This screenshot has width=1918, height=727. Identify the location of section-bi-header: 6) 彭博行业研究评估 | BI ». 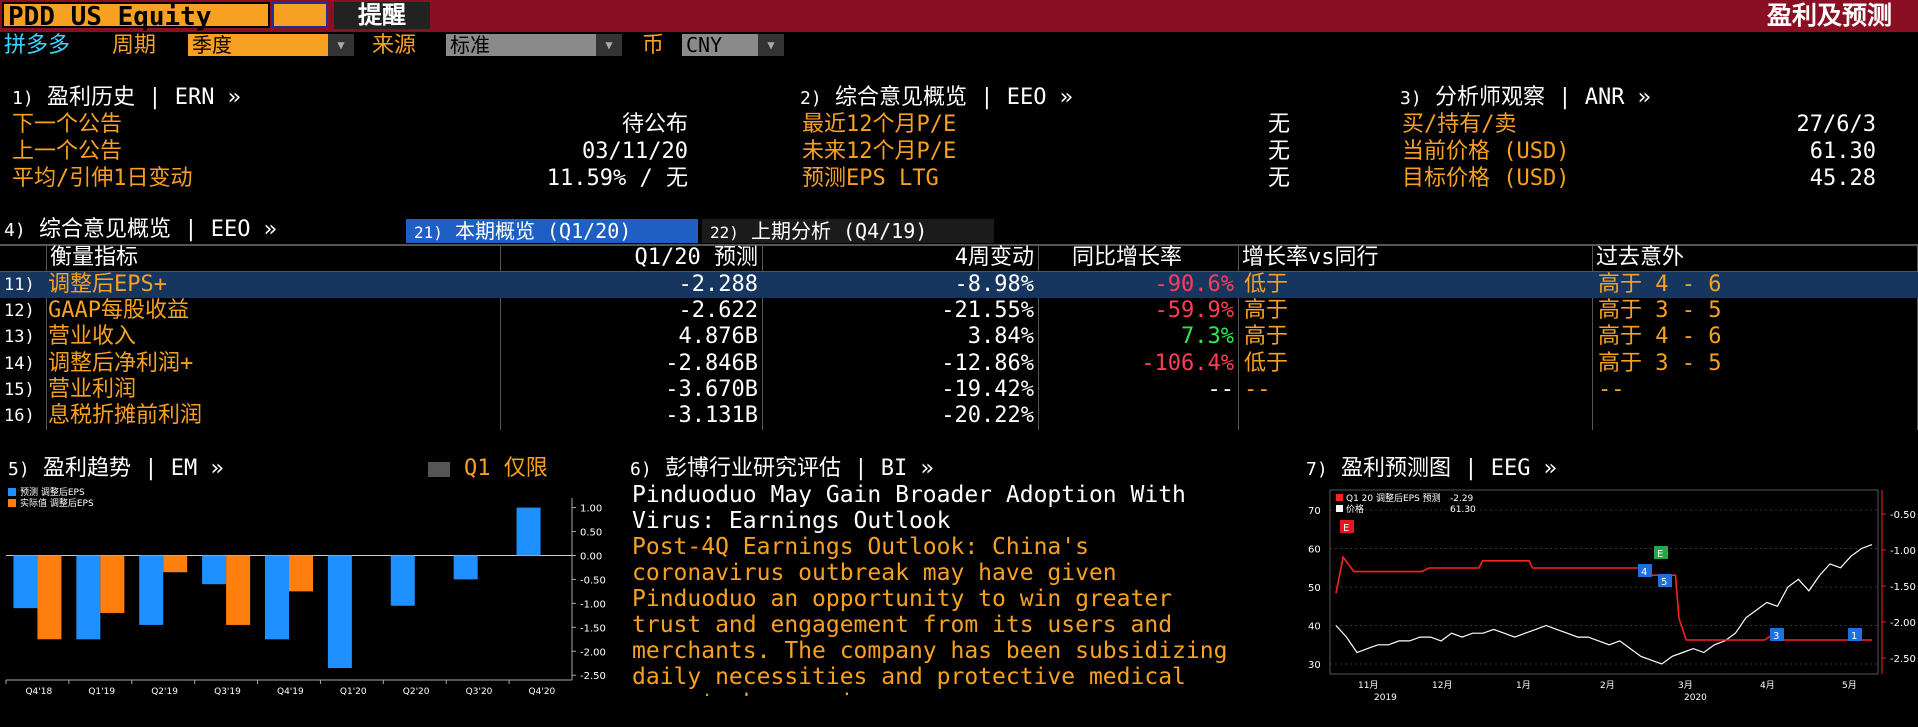
(782, 468).